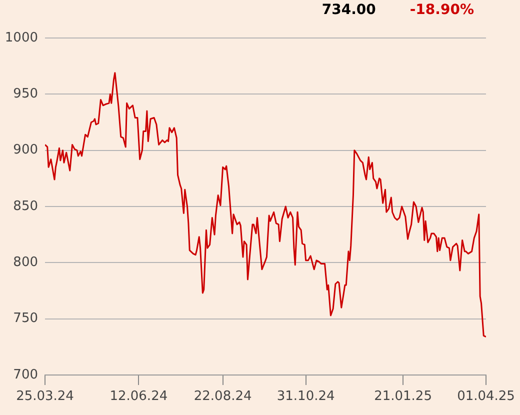  Describe the element at coordinates (25, 206) in the screenshot. I see `y-tick-label: 850` at that location.